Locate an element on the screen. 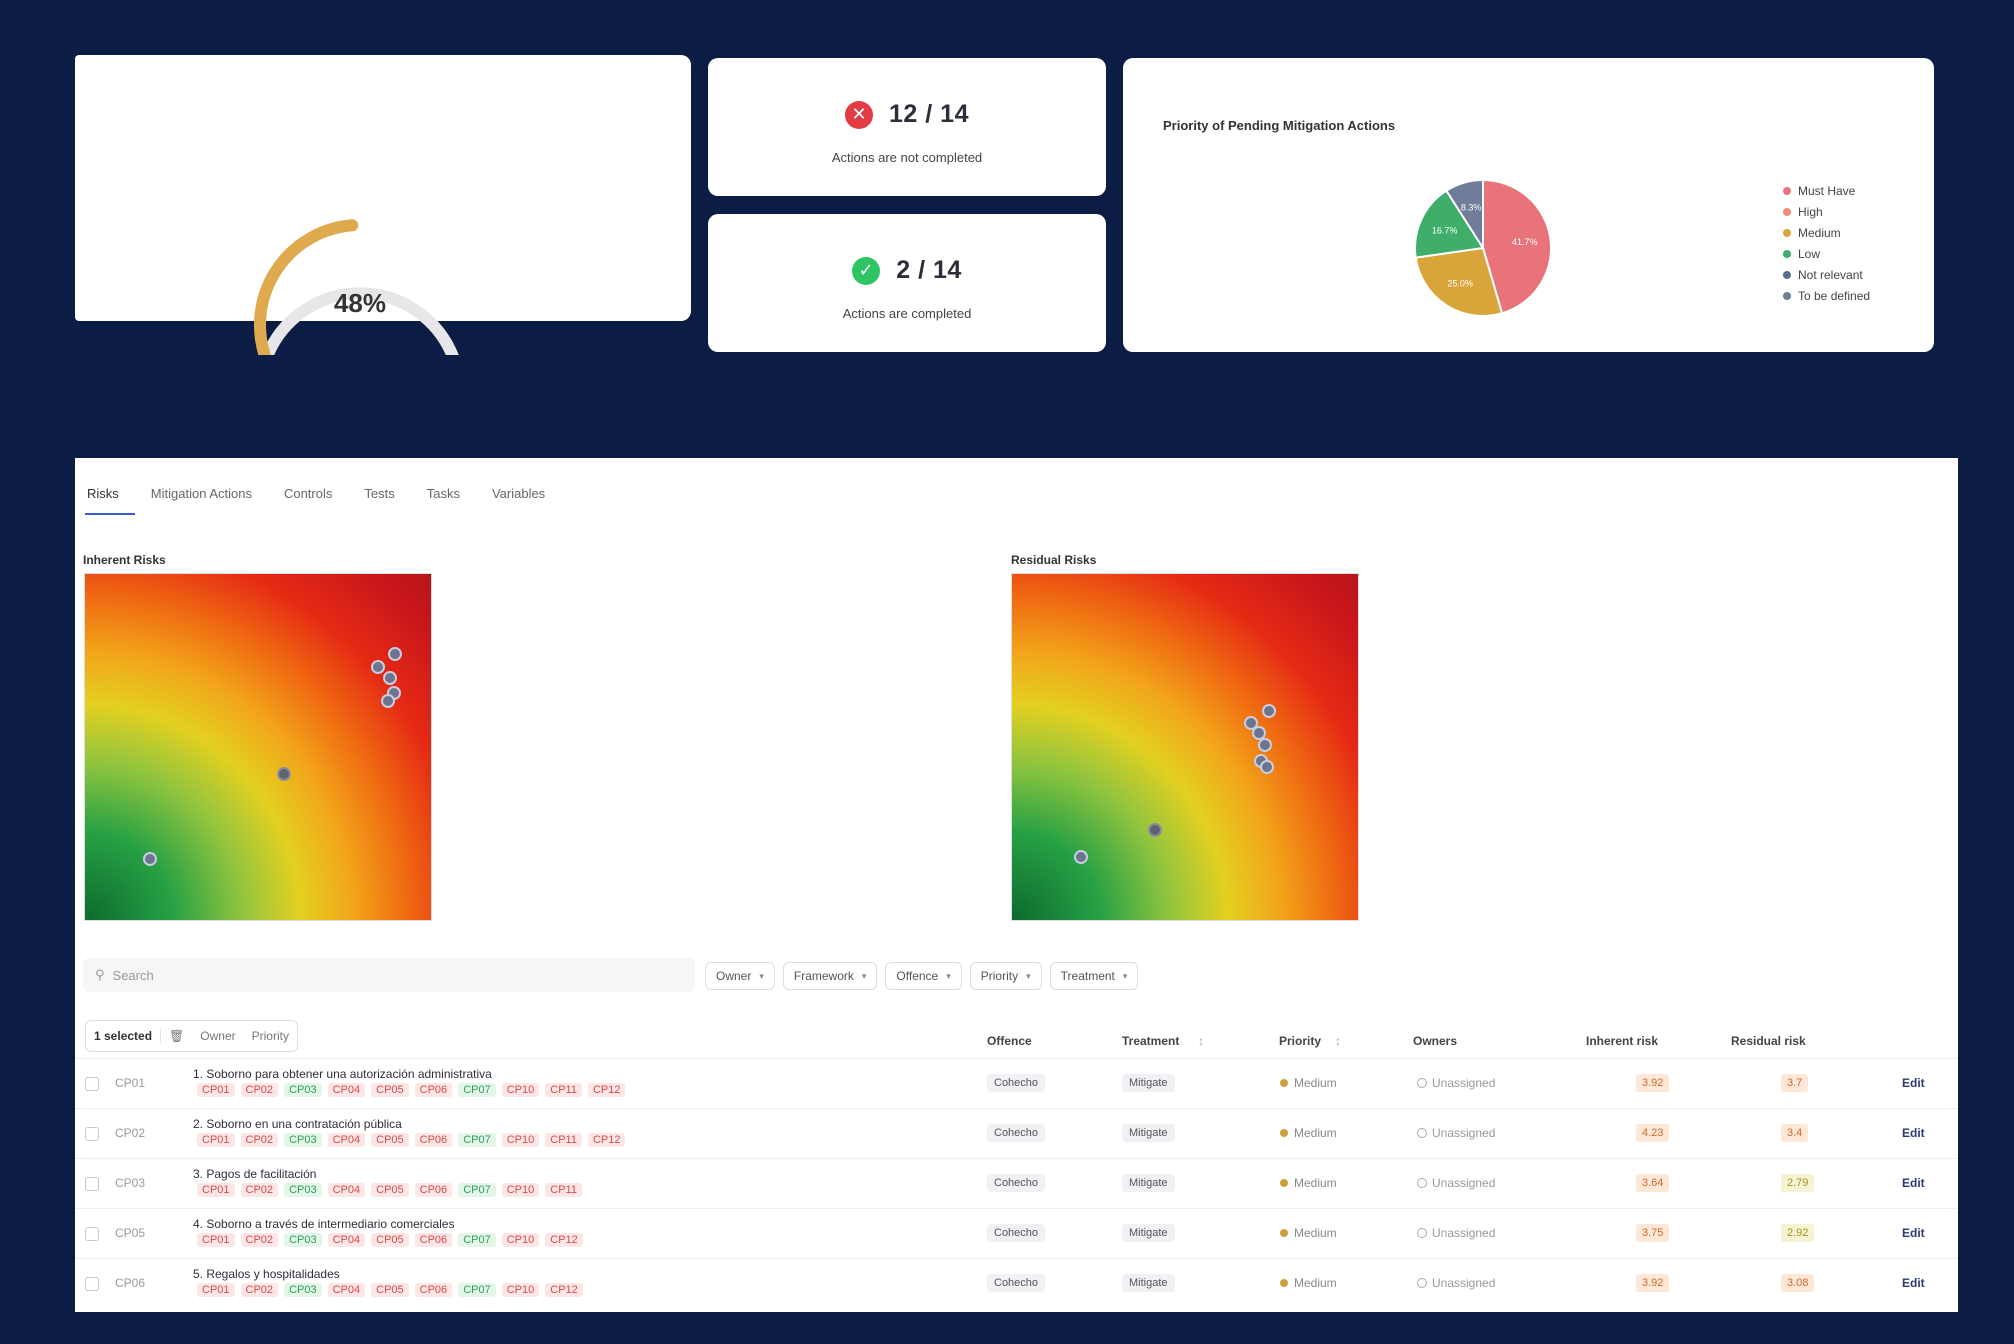  legend-item: Not relevant is located at coordinates (1826, 274).